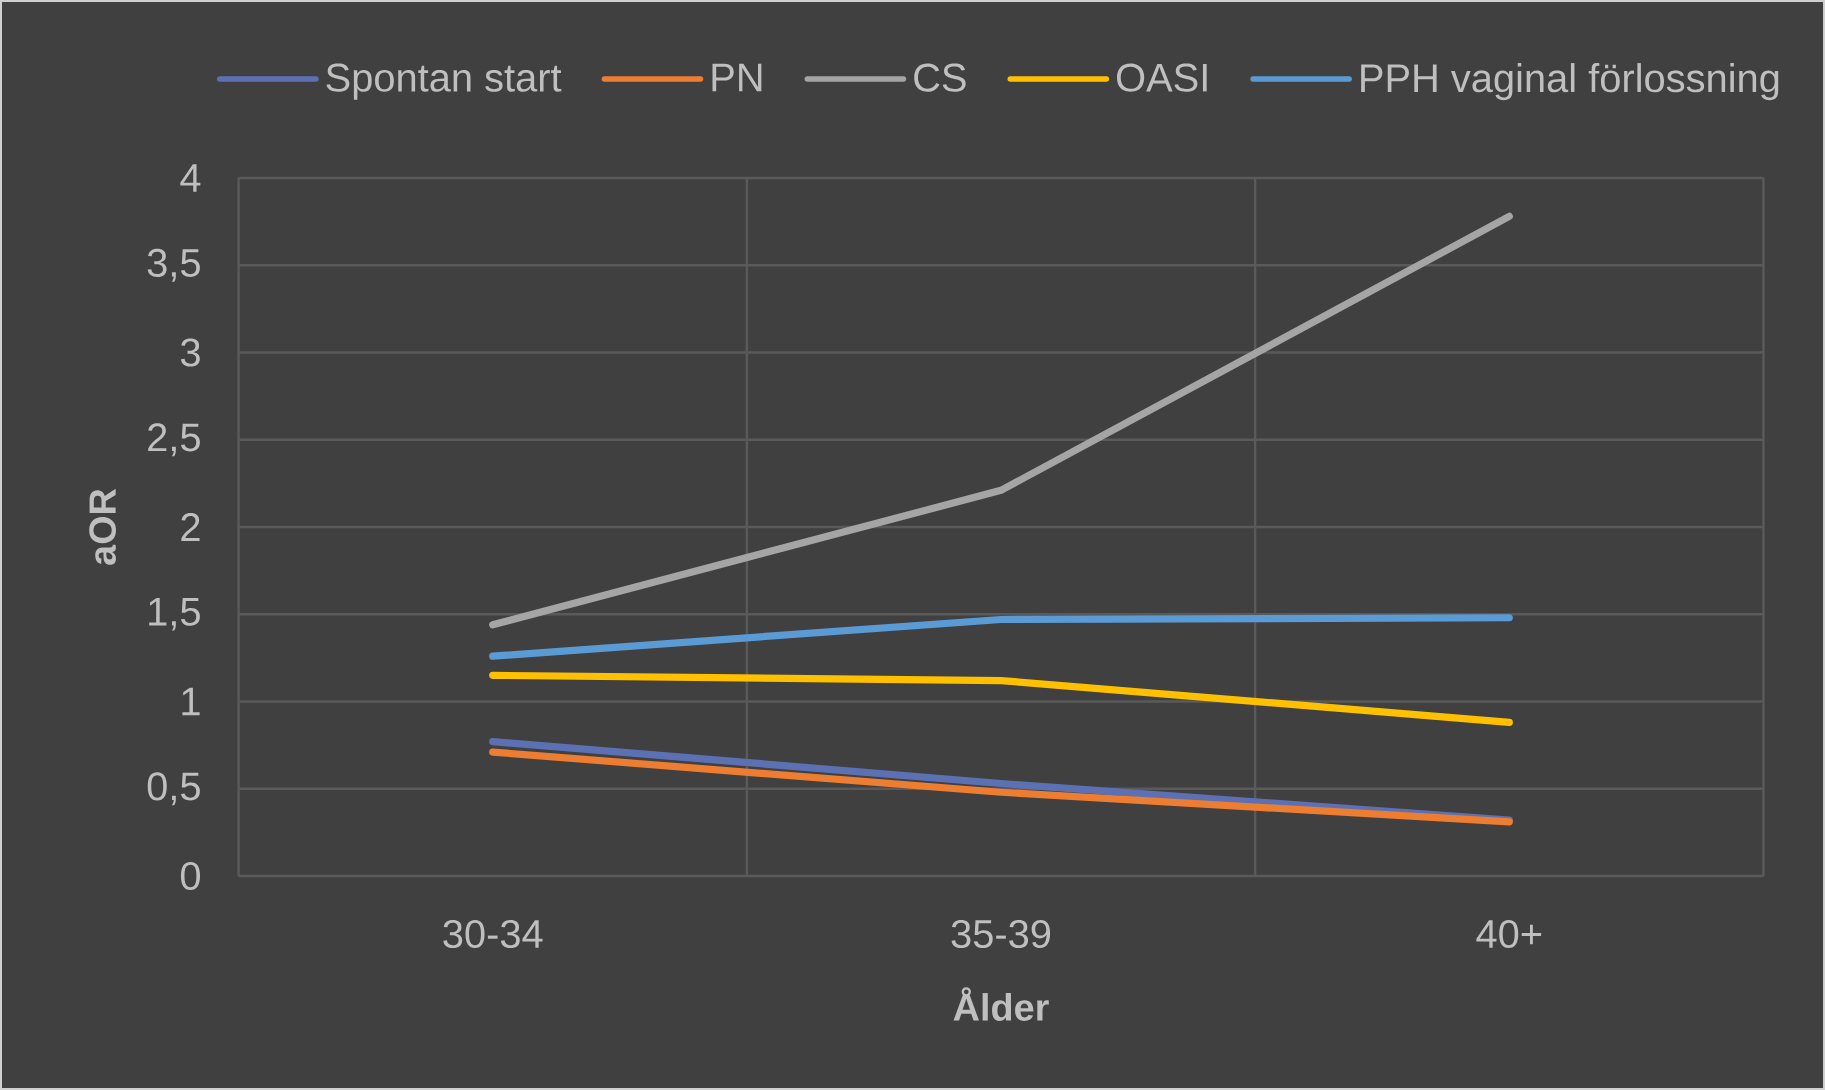  I want to click on y-tick-label: 2,5, so click(174, 440).